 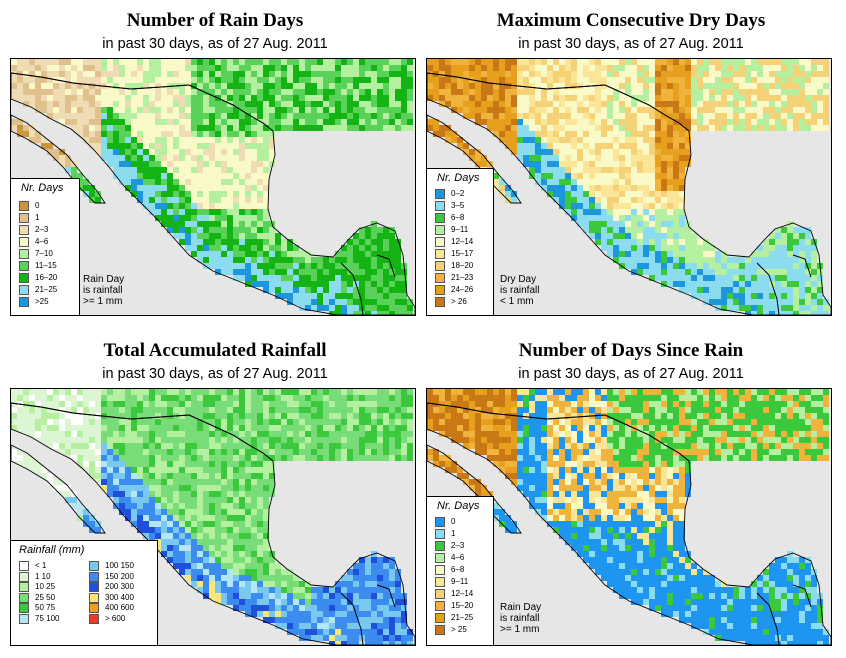 What do you see at coordinates (119, 607) in the screenshot?
I see `legend-label: 400 600` at bounding box center [119, 607].